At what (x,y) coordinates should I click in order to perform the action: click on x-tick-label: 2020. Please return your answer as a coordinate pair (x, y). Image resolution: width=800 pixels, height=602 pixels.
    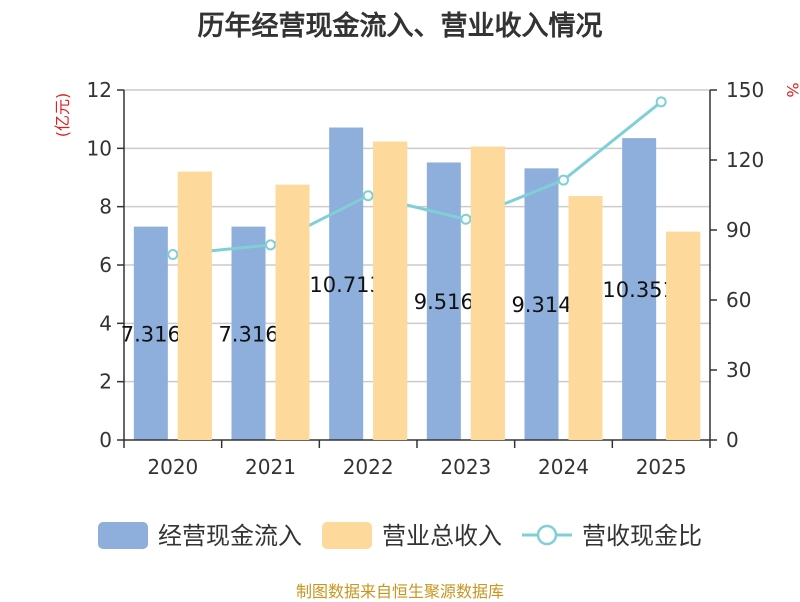
    Looking at the image, I should click on (172, 467).